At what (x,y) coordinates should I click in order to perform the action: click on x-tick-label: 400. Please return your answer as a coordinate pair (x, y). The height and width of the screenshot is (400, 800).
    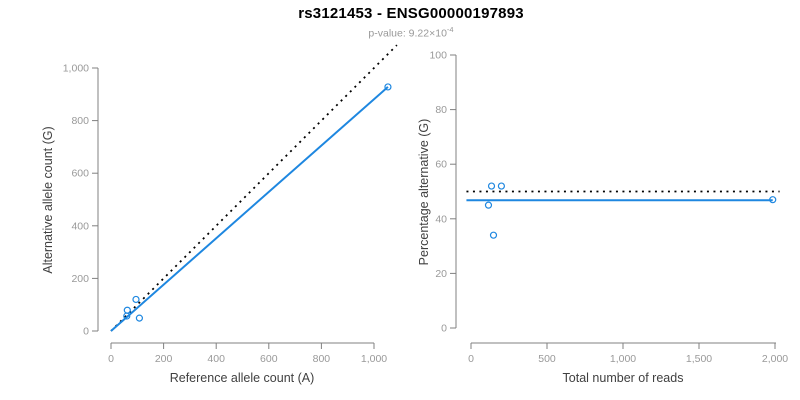
    Looking at the image, I should click on (216, 359).